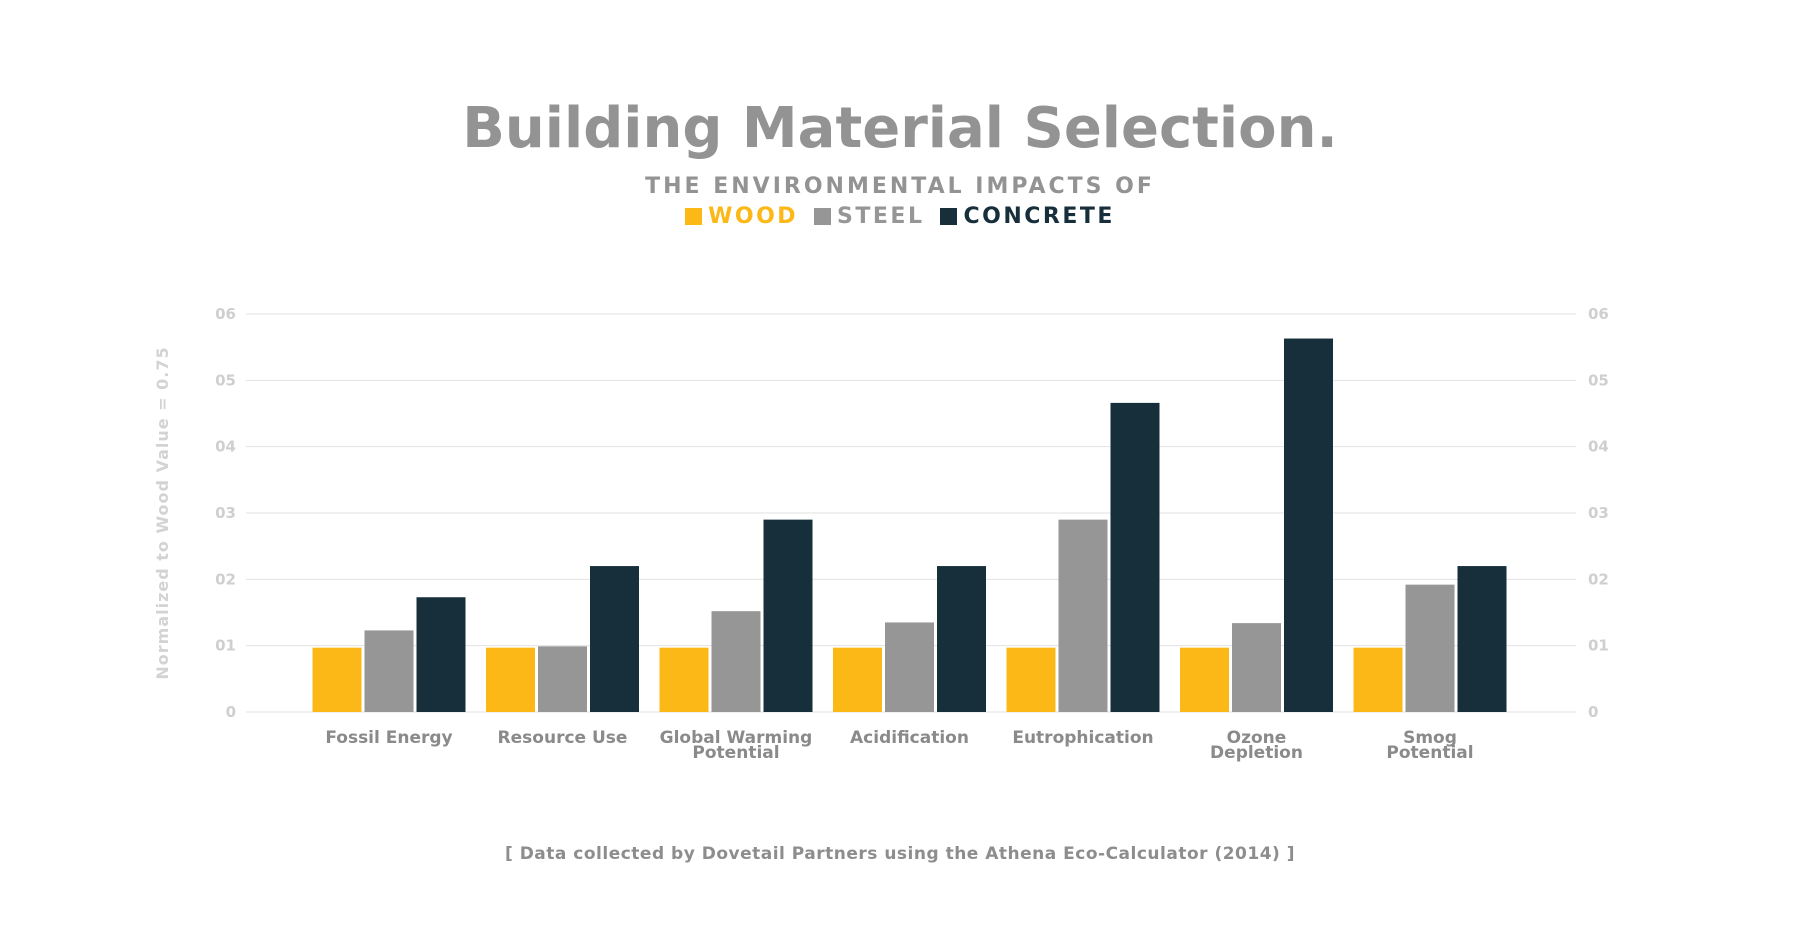 The width and height of the screenshot is (1800, 938). Describe the element at coordinates (909, 738) in the screenshot. I see `category-label: Acidification` at that location.